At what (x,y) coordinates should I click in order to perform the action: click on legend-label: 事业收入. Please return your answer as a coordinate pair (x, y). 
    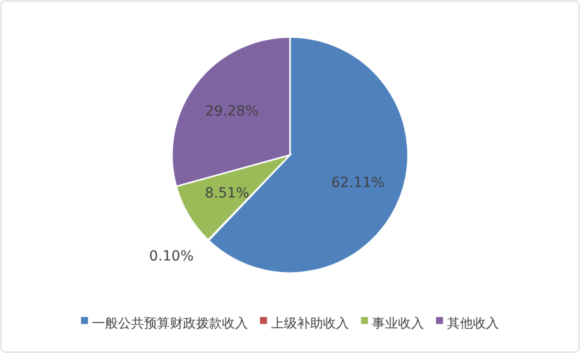
    Looking at the image, I should click on (398, 324).